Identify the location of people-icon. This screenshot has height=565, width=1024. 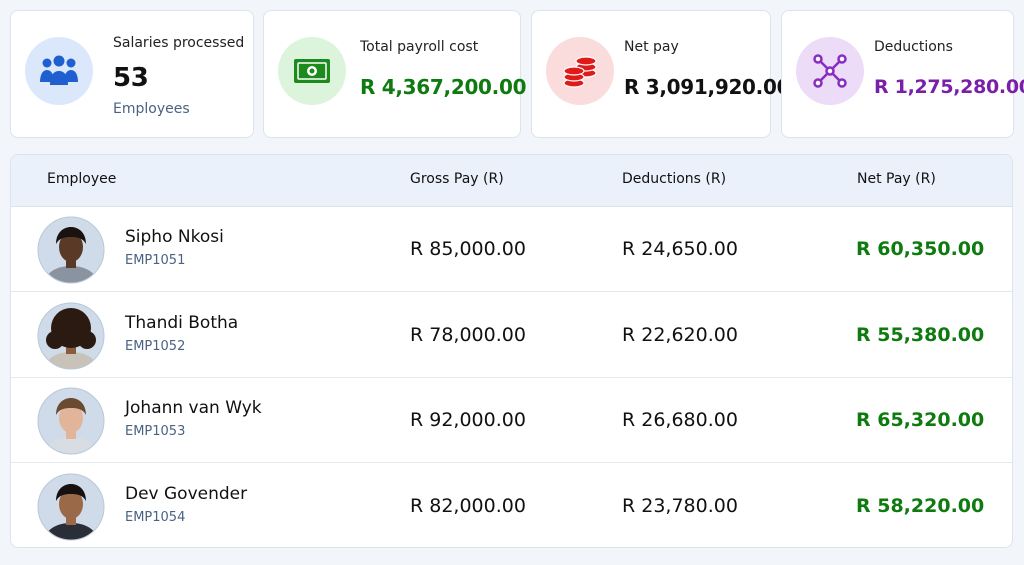
(59, 70).